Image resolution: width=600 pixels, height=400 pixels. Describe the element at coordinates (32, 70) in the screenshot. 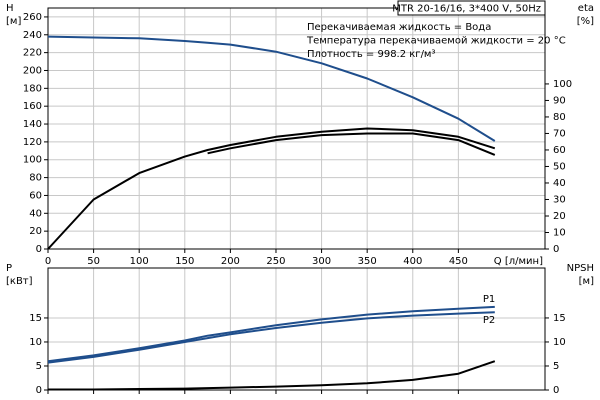

I see `y-tick-label: 200` at that location.